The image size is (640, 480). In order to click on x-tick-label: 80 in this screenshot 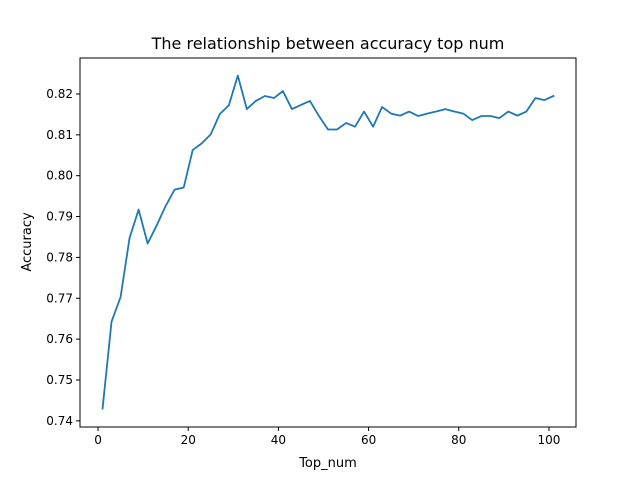, I will do `click(458, 440)`.